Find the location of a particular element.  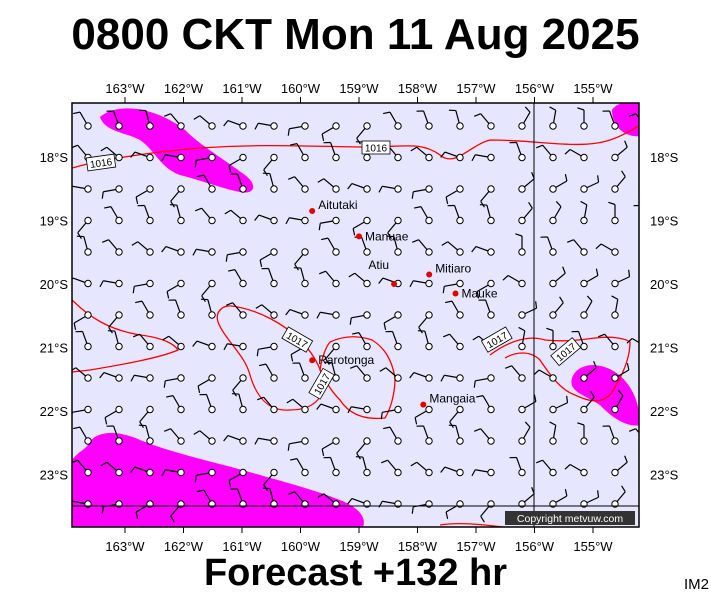

rain-area-east is located at coordinates (605, 395).